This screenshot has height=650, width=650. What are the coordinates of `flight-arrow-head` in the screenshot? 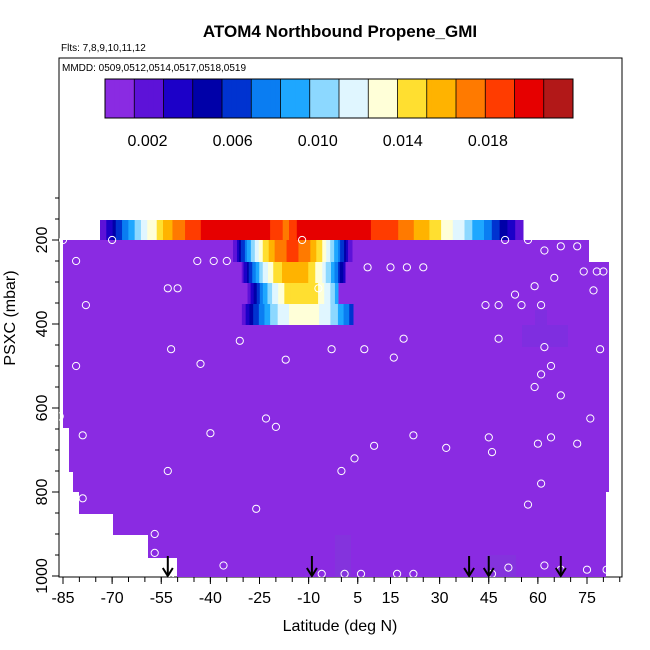 It's located at (488, 572).